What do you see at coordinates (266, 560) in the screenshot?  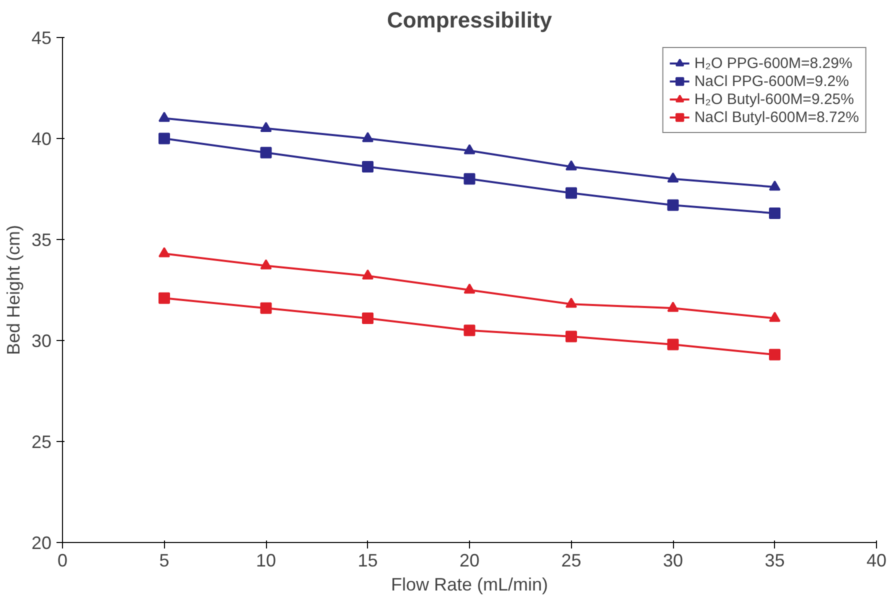 I see `x-tick-label: 10` at bounding box center [266, 560].